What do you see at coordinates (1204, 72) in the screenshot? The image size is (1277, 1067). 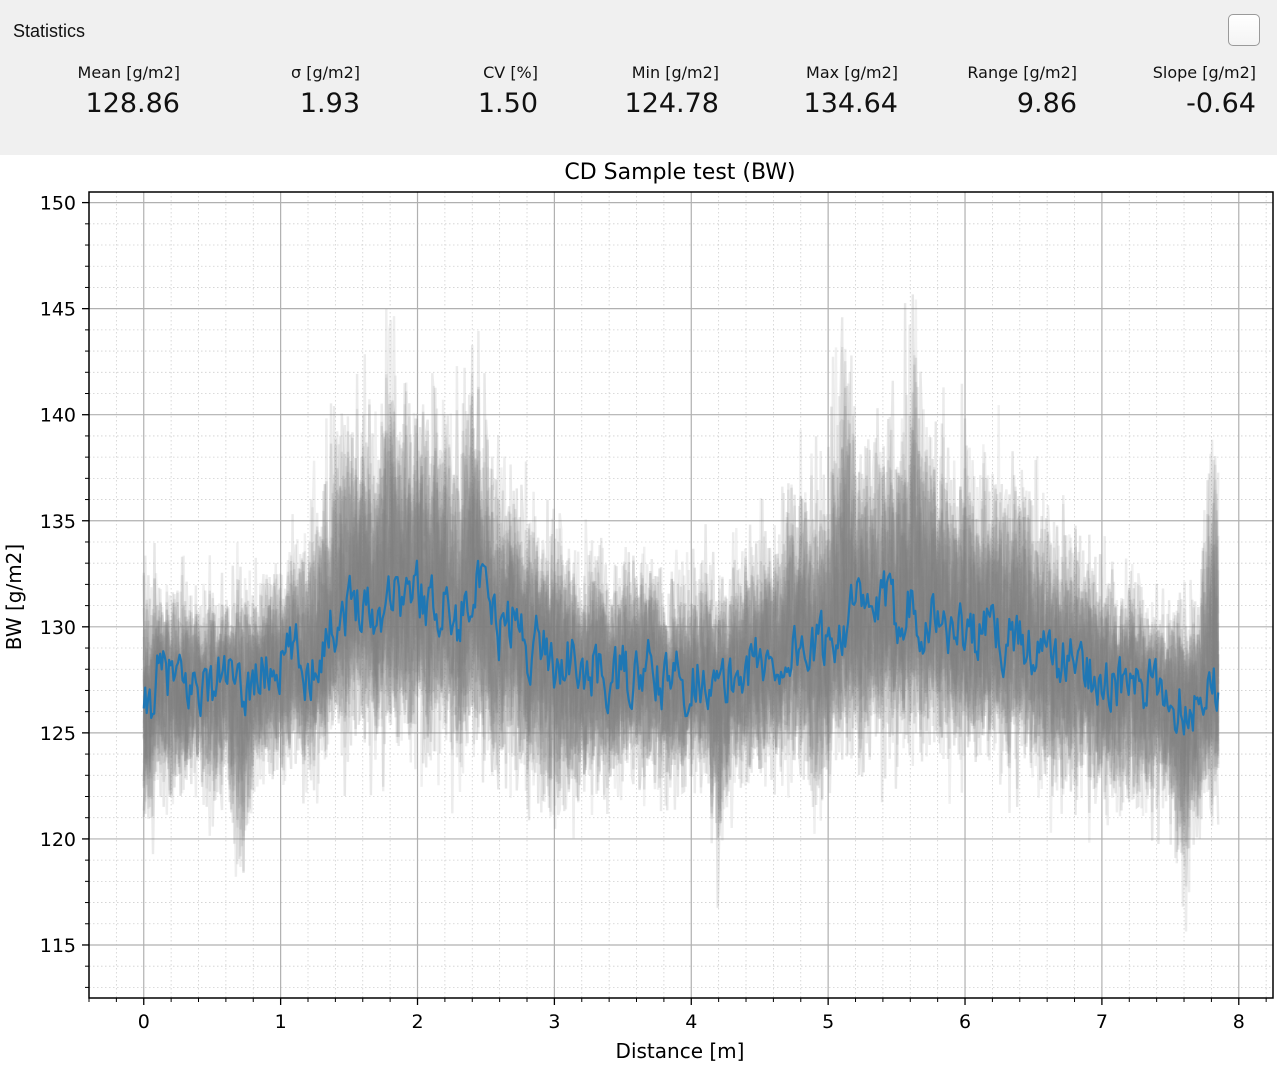 I see `stat-label: Slope [g/m2]` at bounding box center [1204, 72].